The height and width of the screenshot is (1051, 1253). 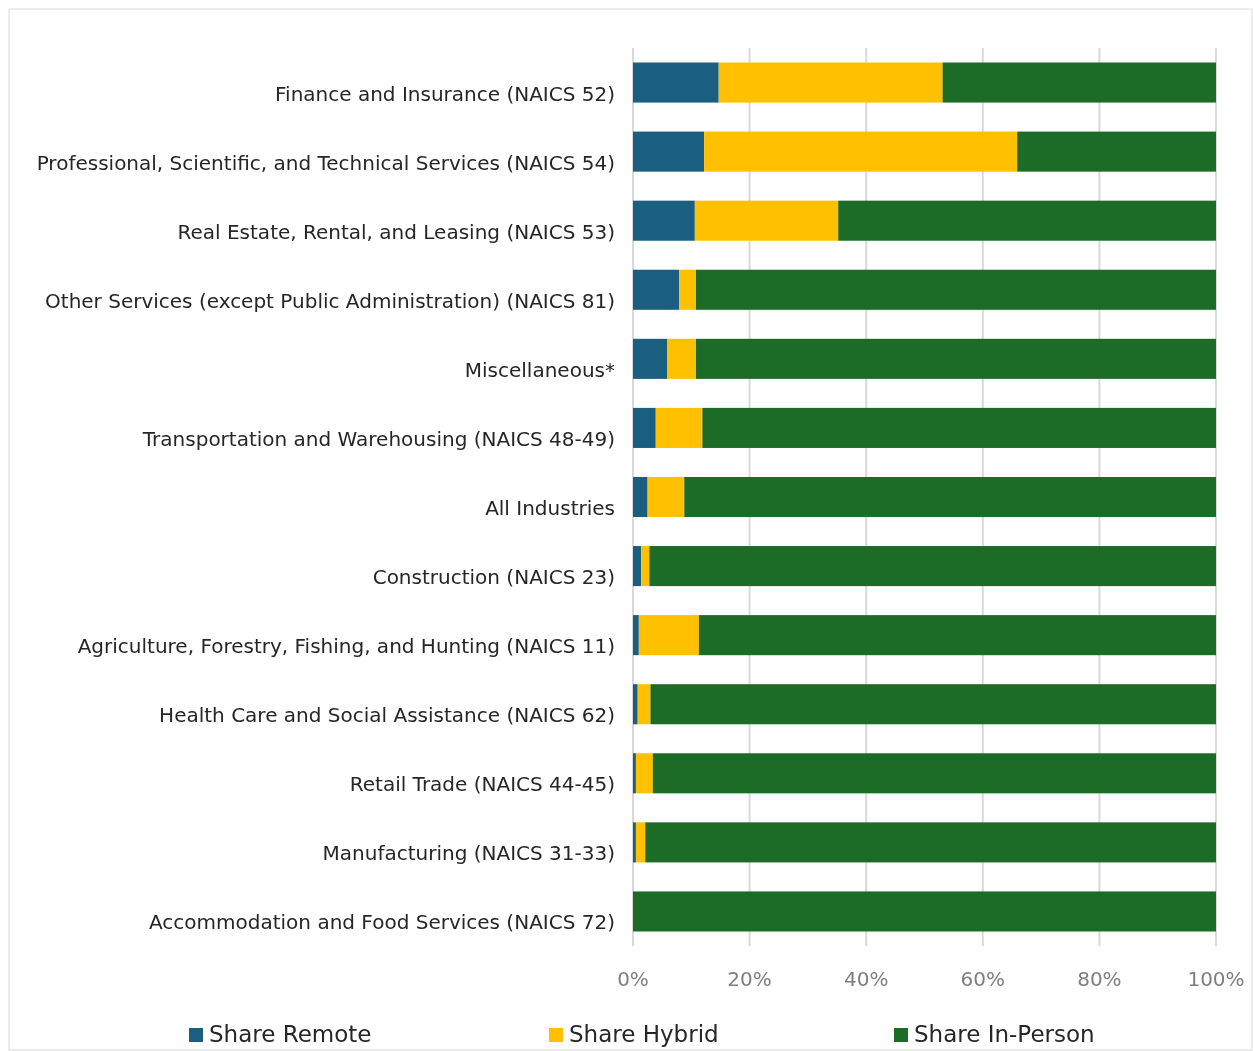 I want to click on y-tick-label: Agriculture, Forestry, Fishing, and Hunting (NAICS 11), so click(x=346, y=646).